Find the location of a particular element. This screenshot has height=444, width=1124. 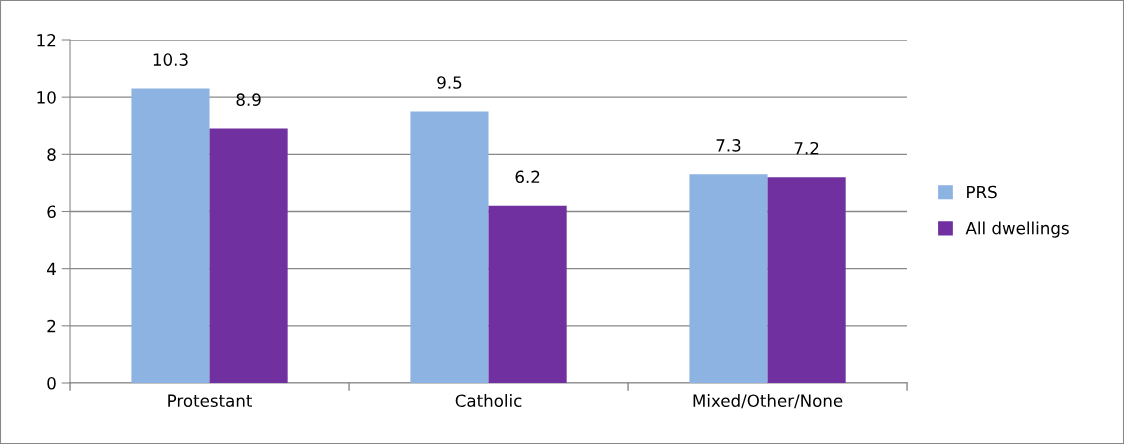

data-label: 7.3 is located at coordinates (728, 145).